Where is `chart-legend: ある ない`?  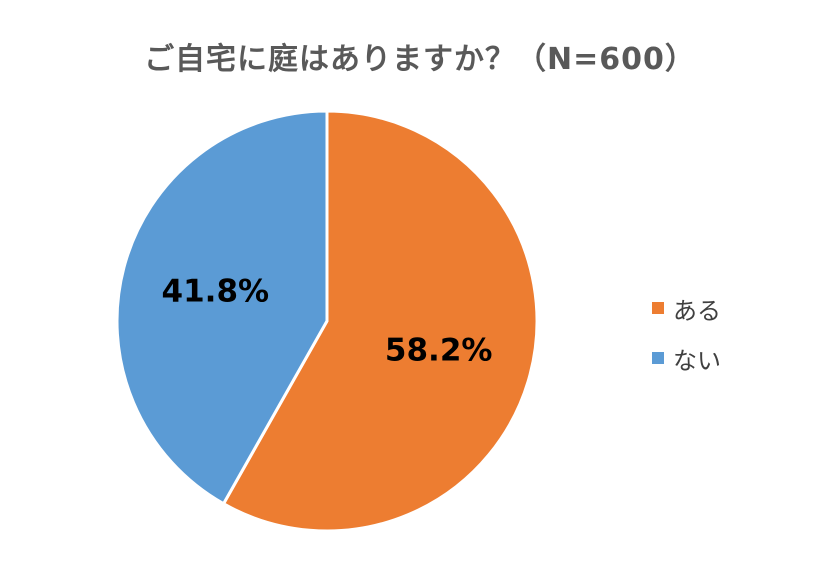
chart-legend: ある ない is located at coordinates (686, 344).